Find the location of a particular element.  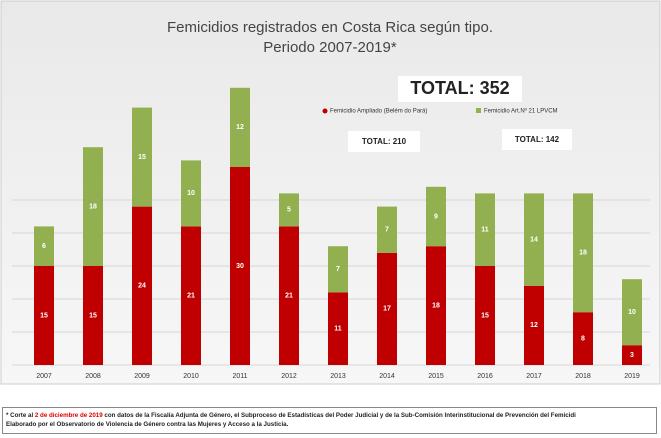

value-label: 30 is located at coordinates (240, 266).